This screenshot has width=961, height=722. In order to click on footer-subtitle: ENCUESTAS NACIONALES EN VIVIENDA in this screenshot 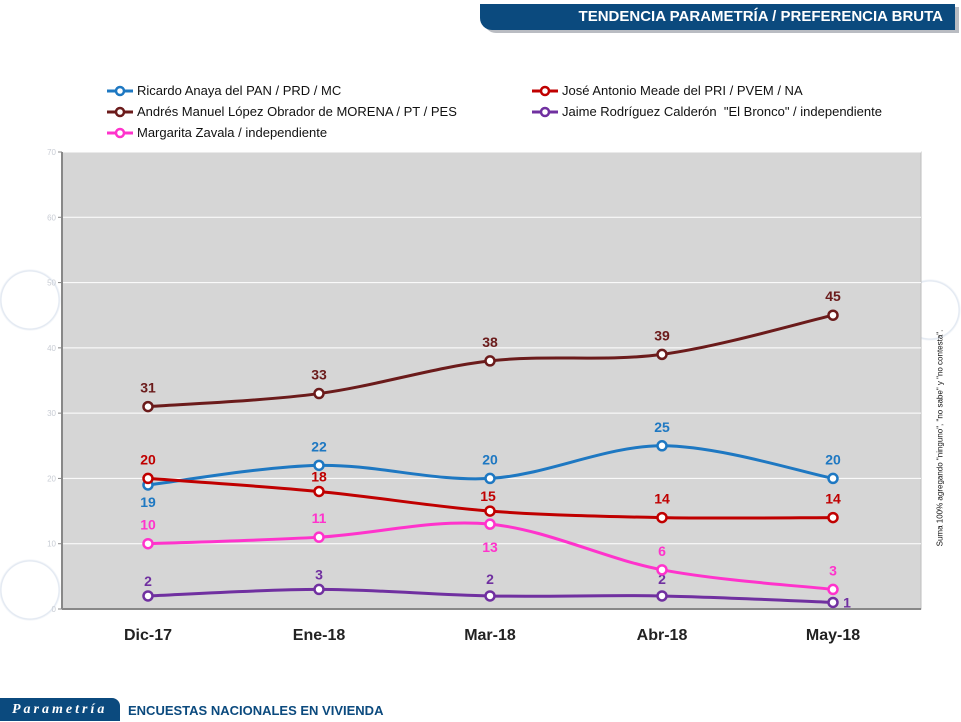, I will do `click(256, 710)`.